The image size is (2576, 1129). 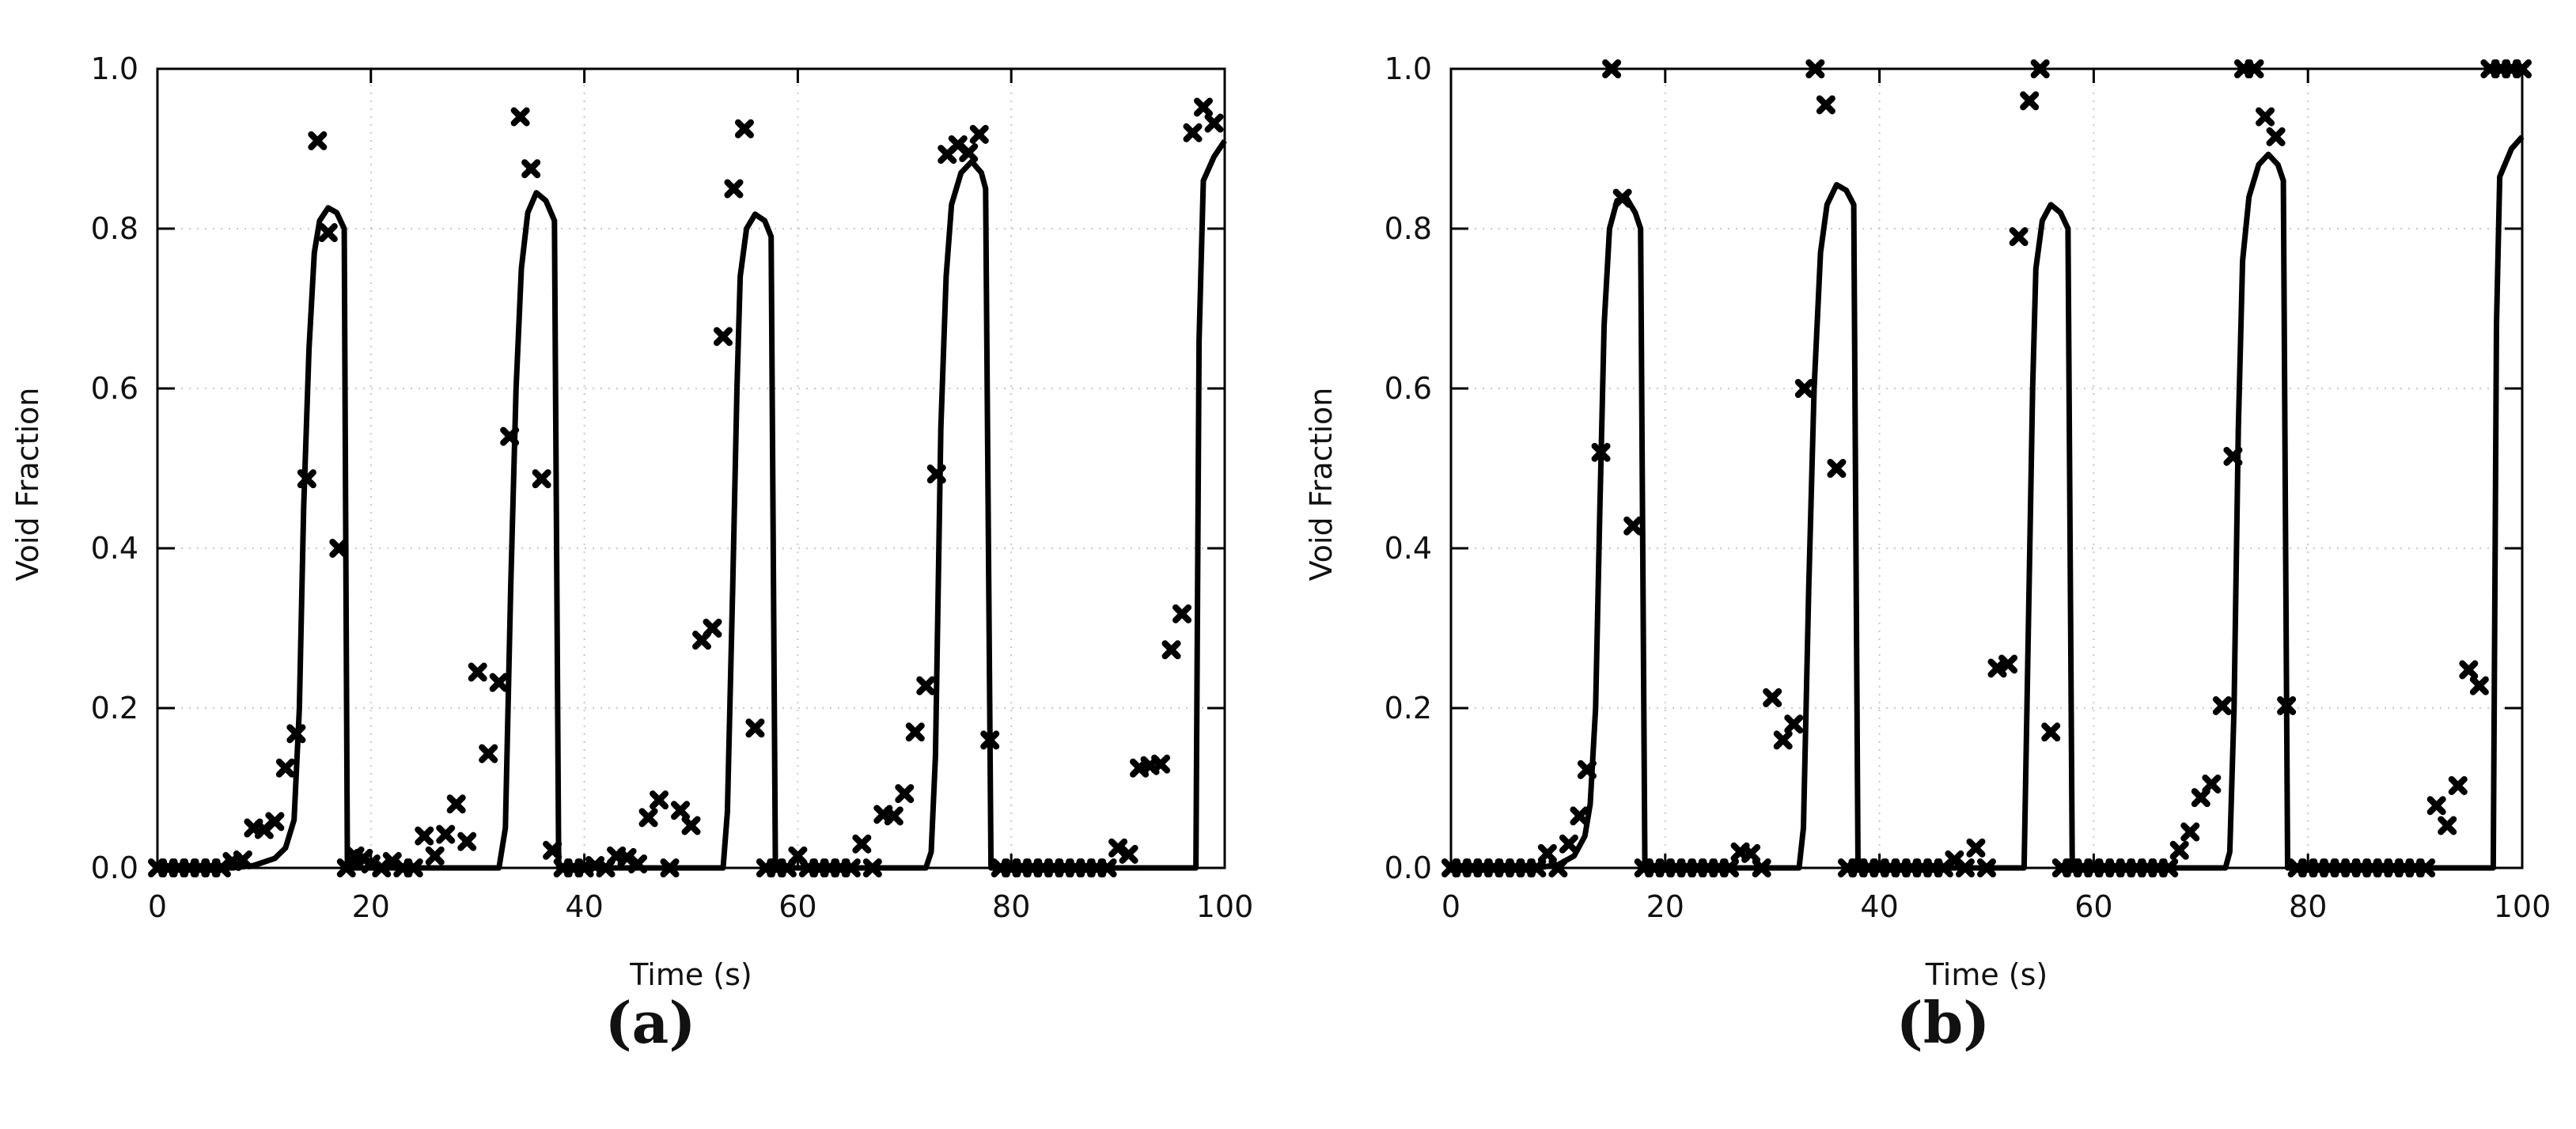 What do you see at coordinates (1665, 906) in the screenshot?
I see `x-tick-label: 20` at bounding box center [1665, 906].